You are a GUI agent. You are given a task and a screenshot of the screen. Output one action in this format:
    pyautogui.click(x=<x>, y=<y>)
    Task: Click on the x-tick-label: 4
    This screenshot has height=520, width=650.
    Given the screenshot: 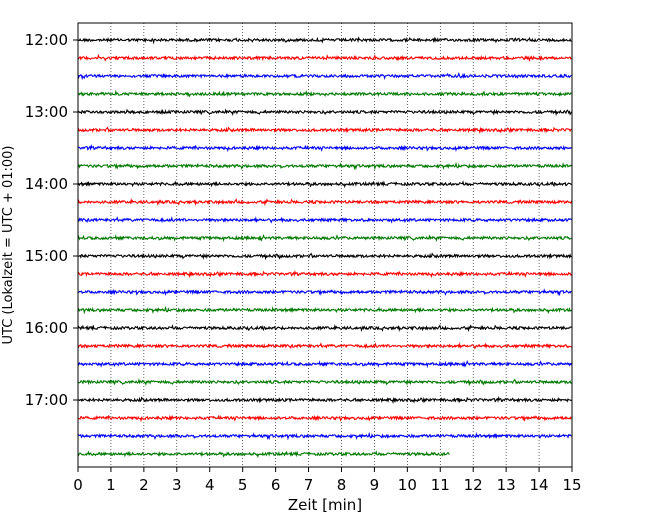 What is the action you would take?
    pyautogui.click(x=210, y=485)
    